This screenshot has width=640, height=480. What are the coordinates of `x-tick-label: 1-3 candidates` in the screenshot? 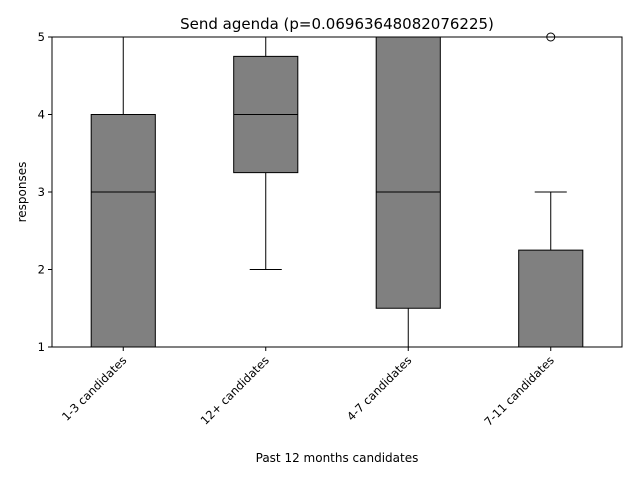 It's located at (94, 388).